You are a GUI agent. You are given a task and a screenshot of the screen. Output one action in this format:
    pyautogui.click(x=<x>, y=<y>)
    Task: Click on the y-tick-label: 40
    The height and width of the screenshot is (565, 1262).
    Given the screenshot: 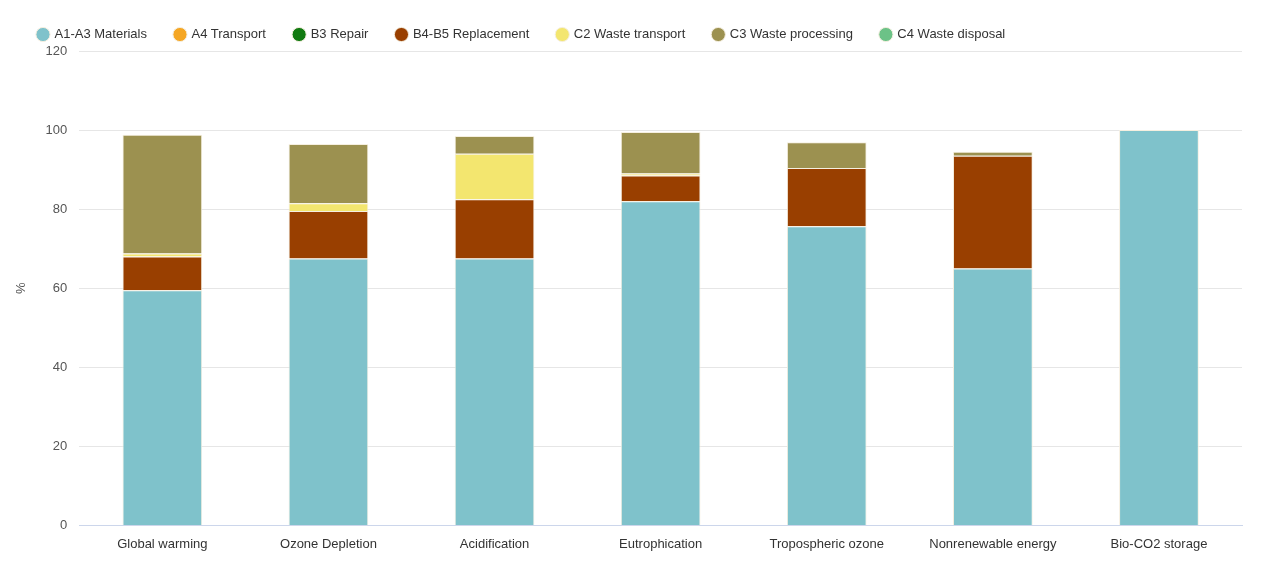 What is the action you would take?
    pyautogui.click(x=60, y=366)
    